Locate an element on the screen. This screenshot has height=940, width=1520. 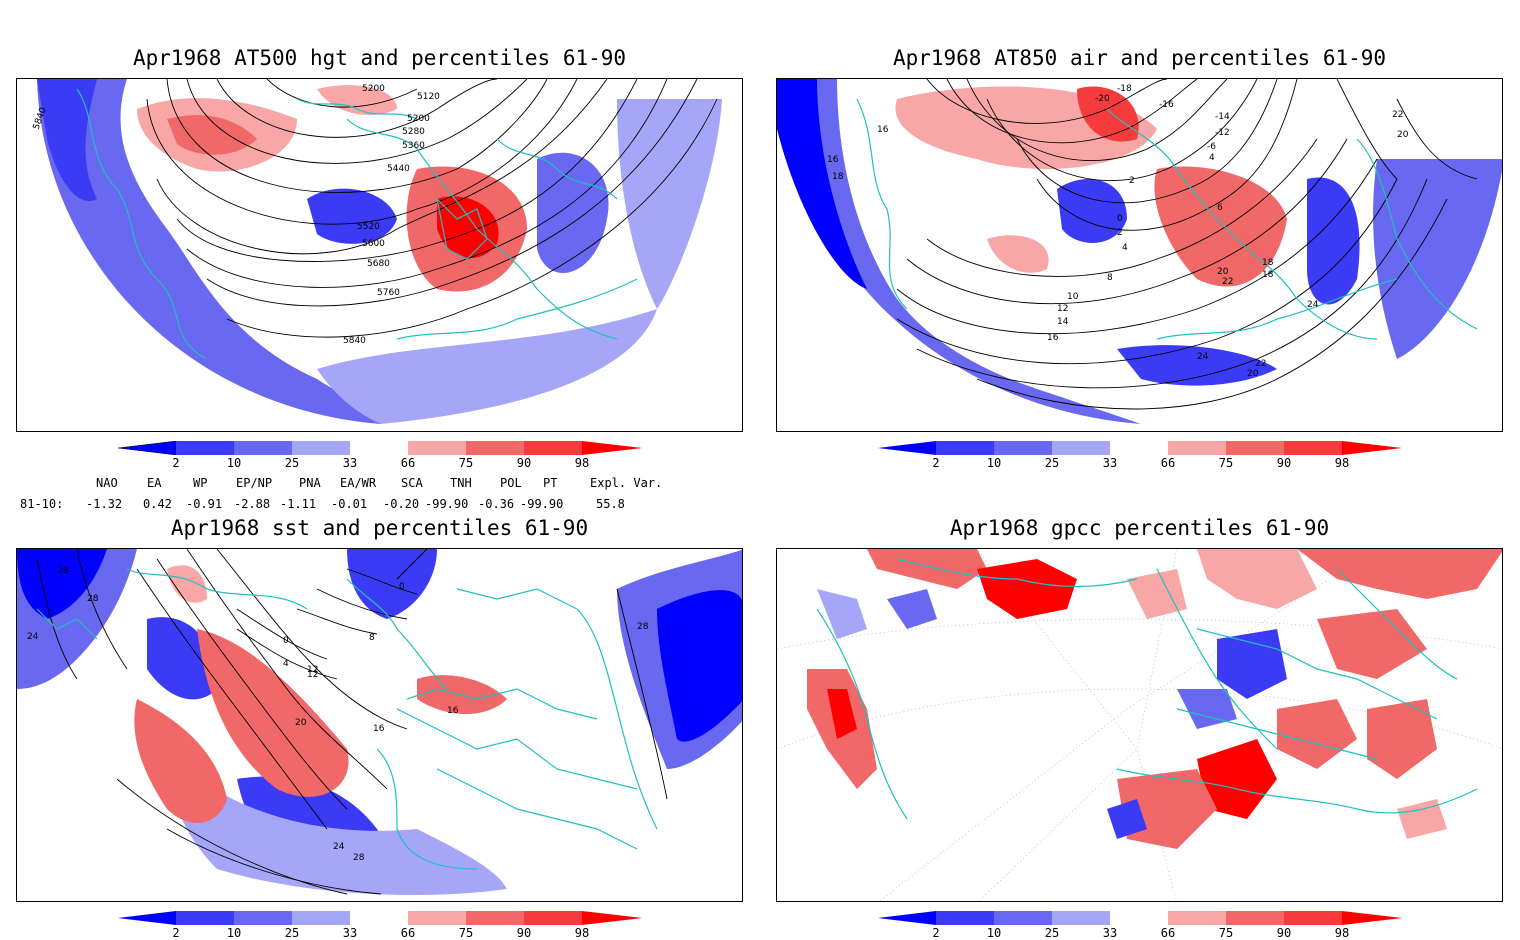
temperature-contours is located at coordinates (1187, 244).